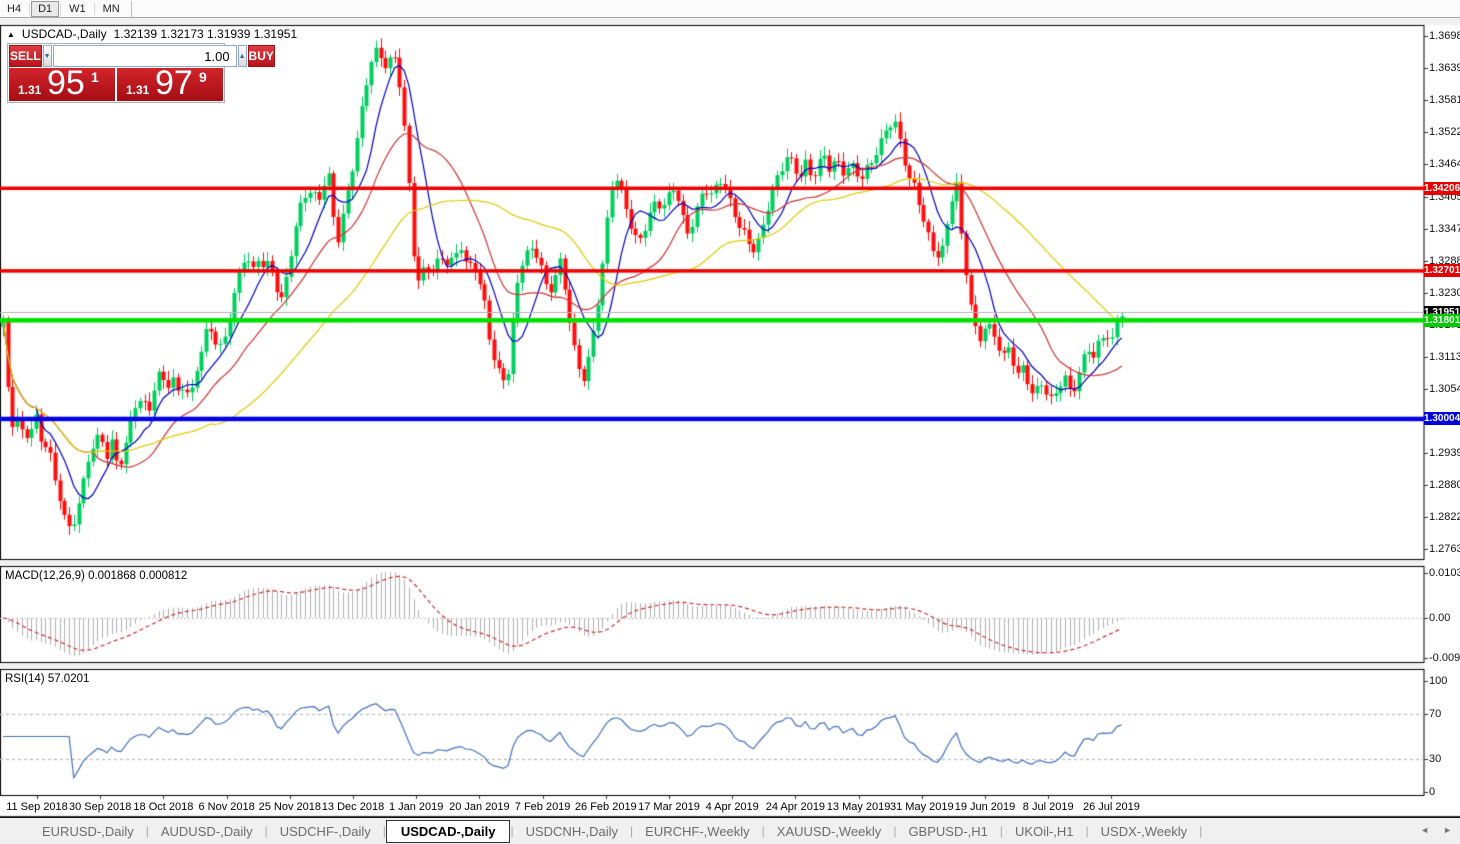 Image resolution: width=1460 pixels, height=844 pixels. Describe the element at coordinates (226, 807) in the screenshot. I see `date-axis-label: 6 Nov 2018` at that location.